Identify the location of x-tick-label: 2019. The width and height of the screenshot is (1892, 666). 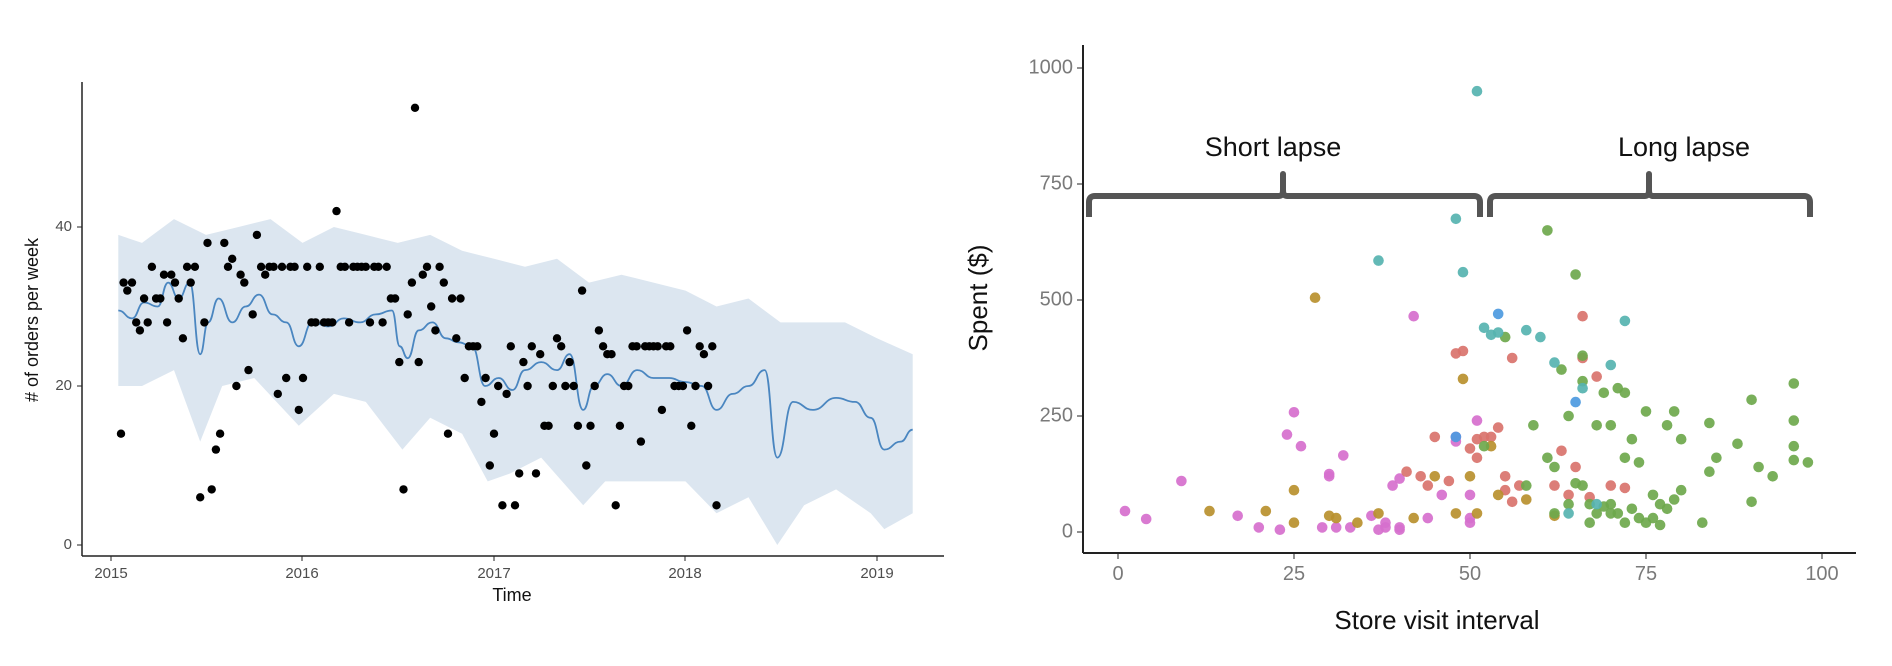
(876, 573).